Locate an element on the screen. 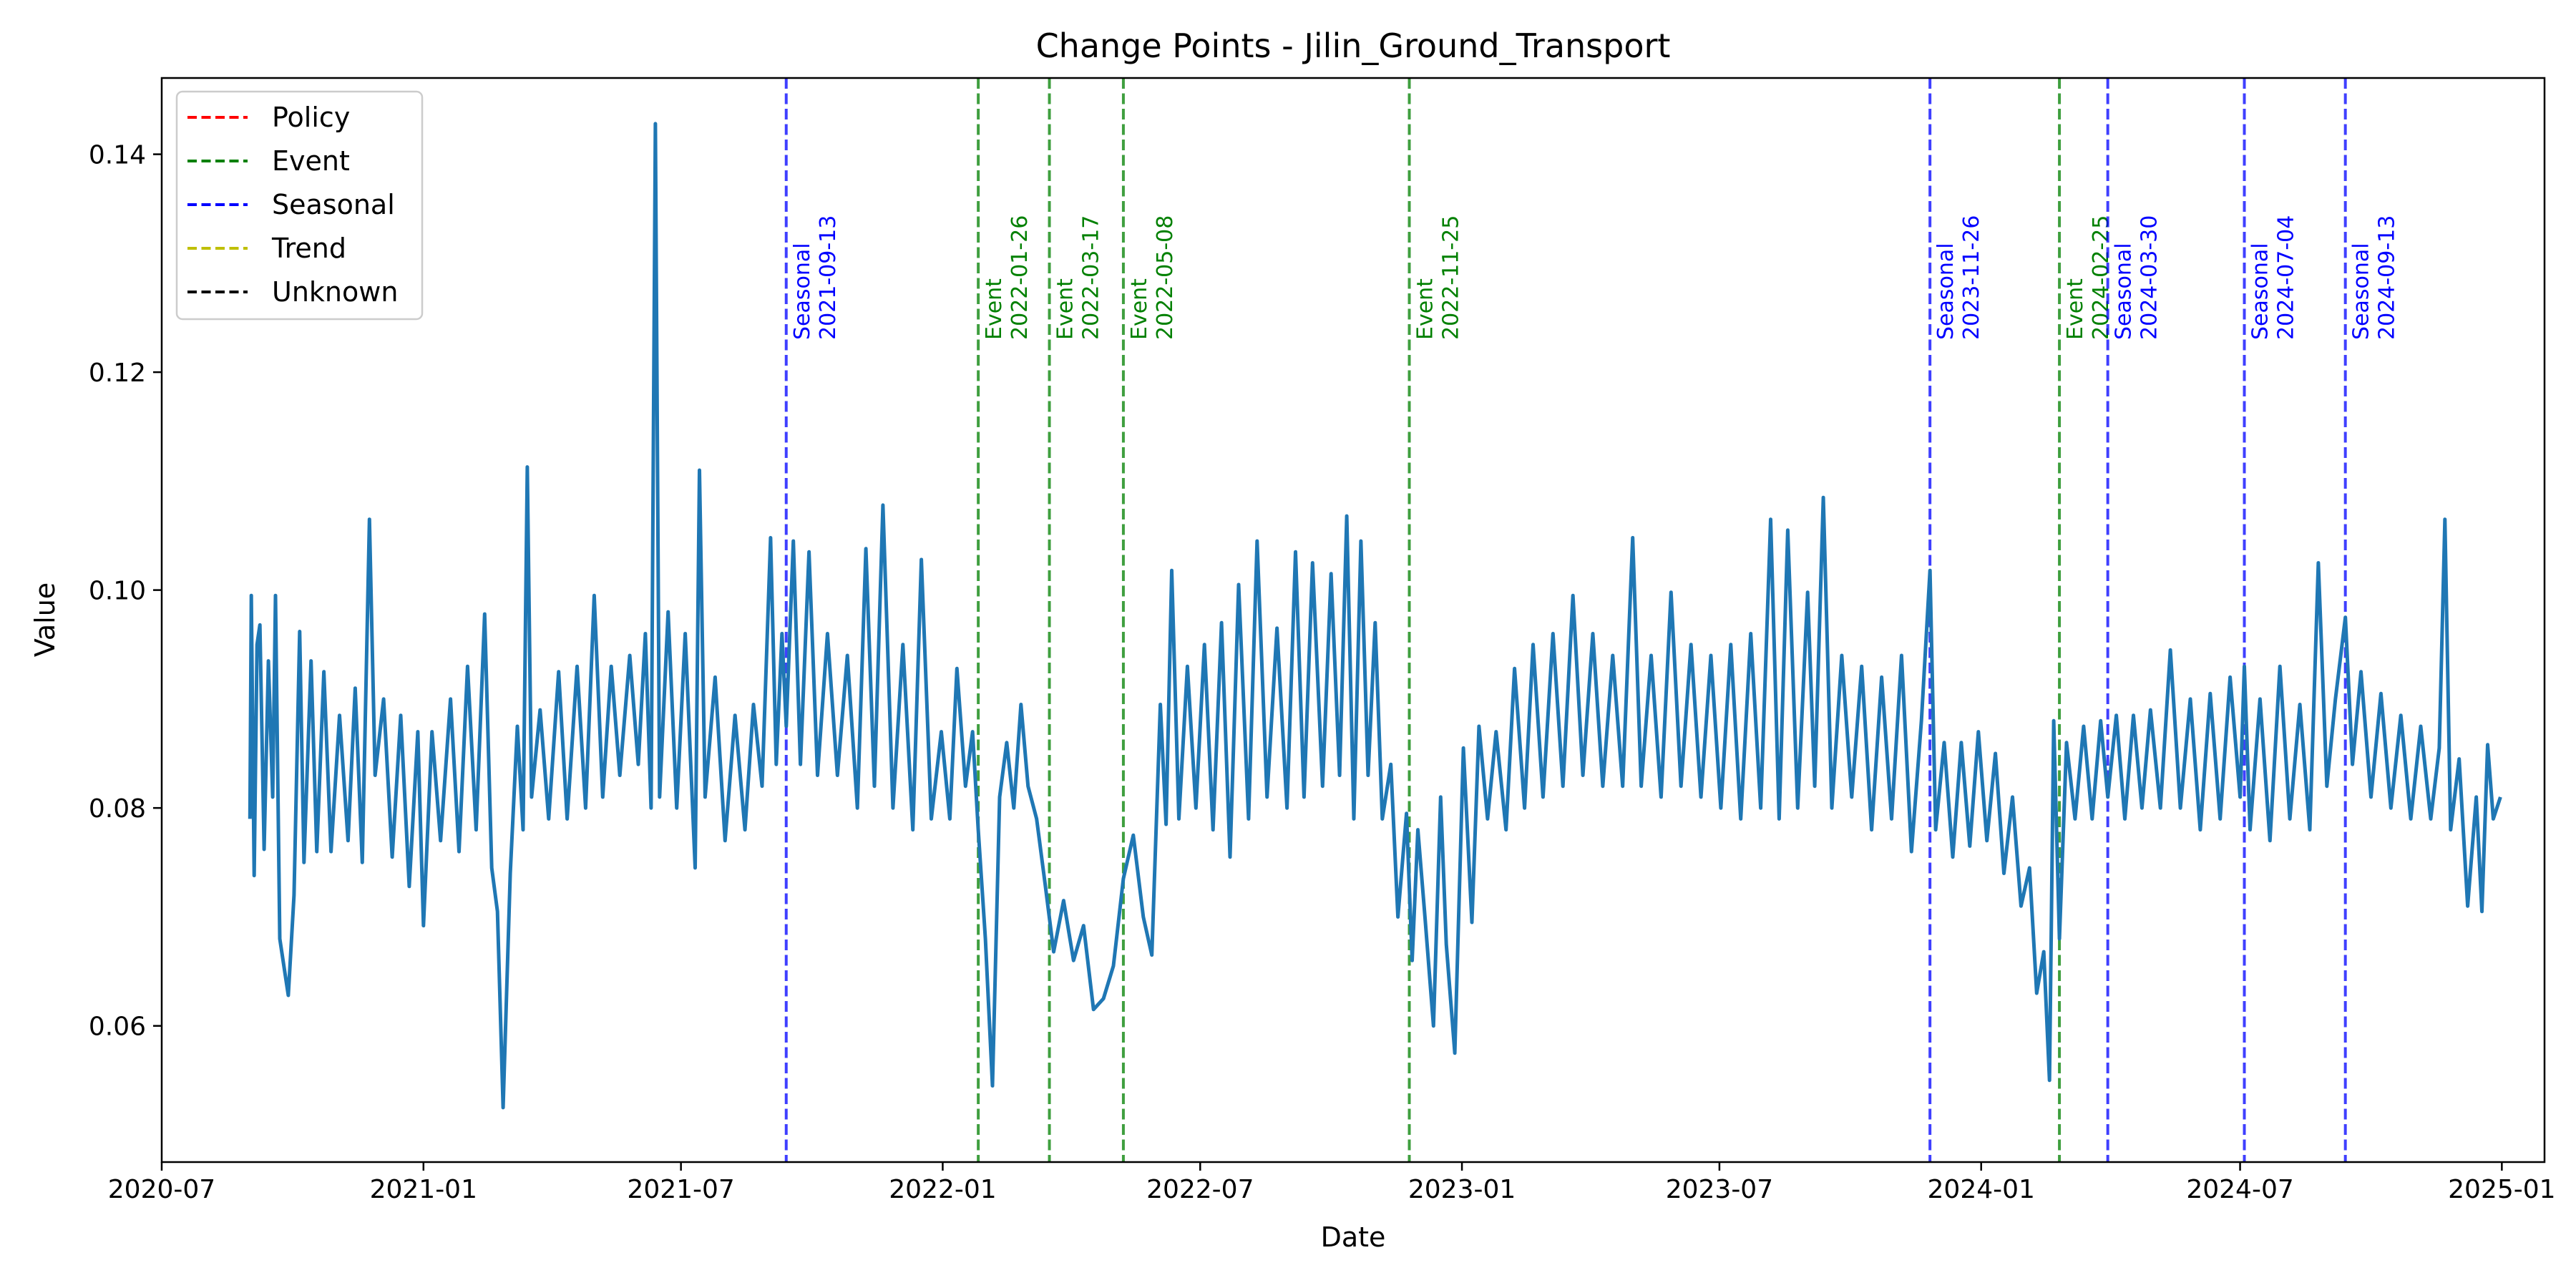 This screenshot has height=1288, width=2576. change-point-label: Seasonal 2021-09-13 is located at coordinates (815, 277).